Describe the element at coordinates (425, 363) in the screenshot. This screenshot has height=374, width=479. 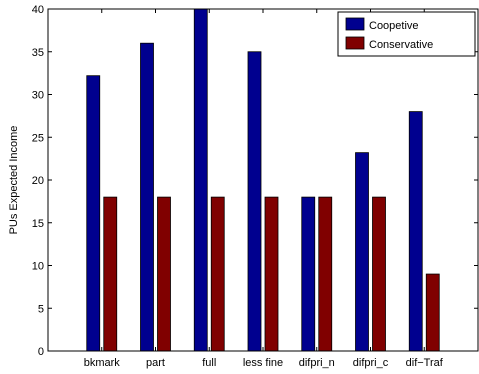
I see `x-tick-label: dif−Traf` at that location.